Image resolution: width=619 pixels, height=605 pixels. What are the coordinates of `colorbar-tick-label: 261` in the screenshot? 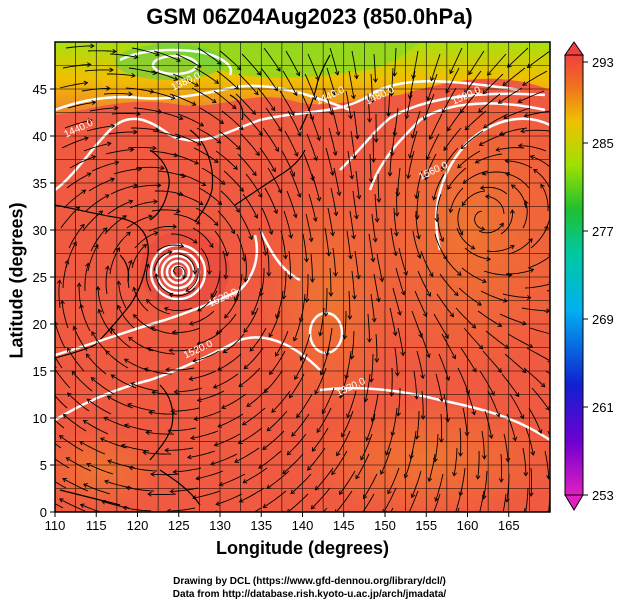 It's located at (603, 407).